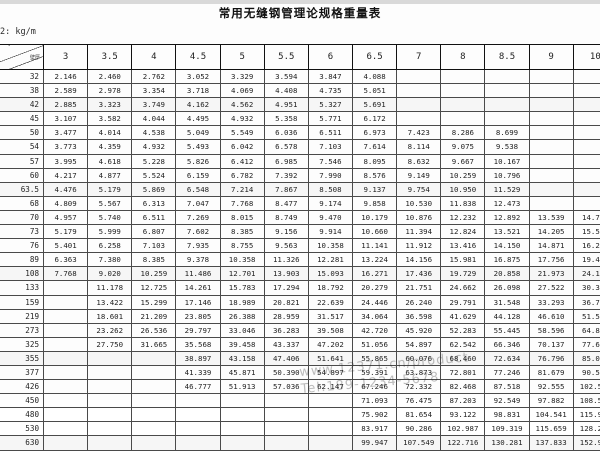 This screenshot has width=600, height=451. Describe the element at coordinates (463, 274) in the screenshot. I see `cell-weight: 19.729` at that location.